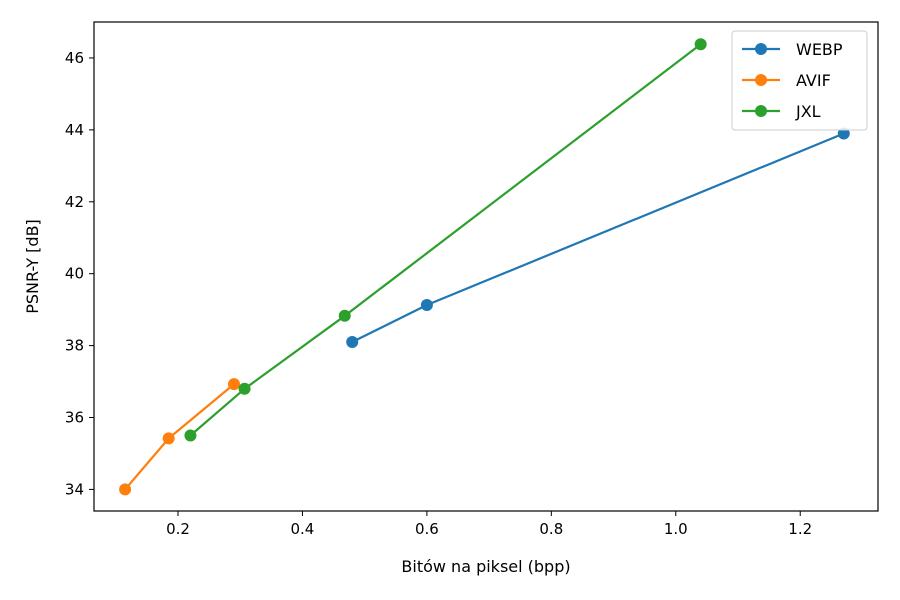 This screenshot has height=600, width=900. What do you see at coordinates (819, 49) in the screenshot?
I see `legend-label: WEBP` at bounding box center [819, 49].